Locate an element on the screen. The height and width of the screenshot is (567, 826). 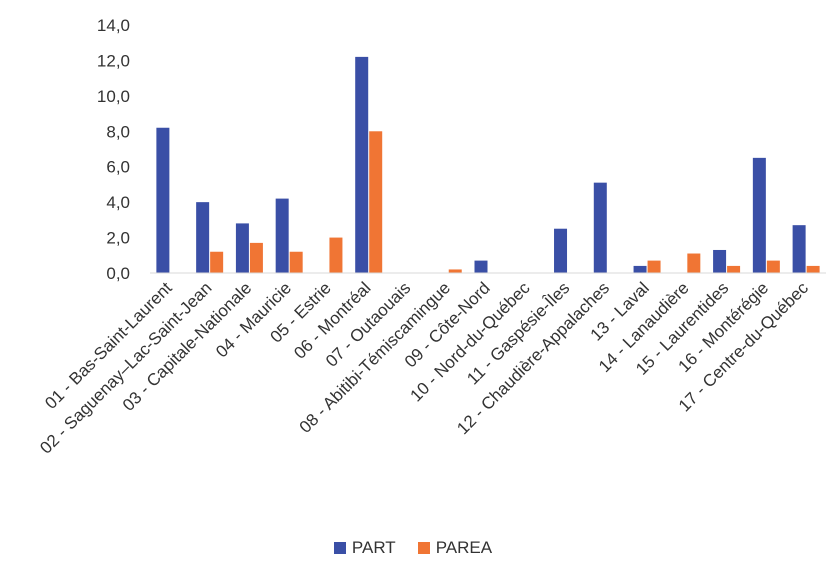
legend-item-part: PART is located at coordinates (364, 548).